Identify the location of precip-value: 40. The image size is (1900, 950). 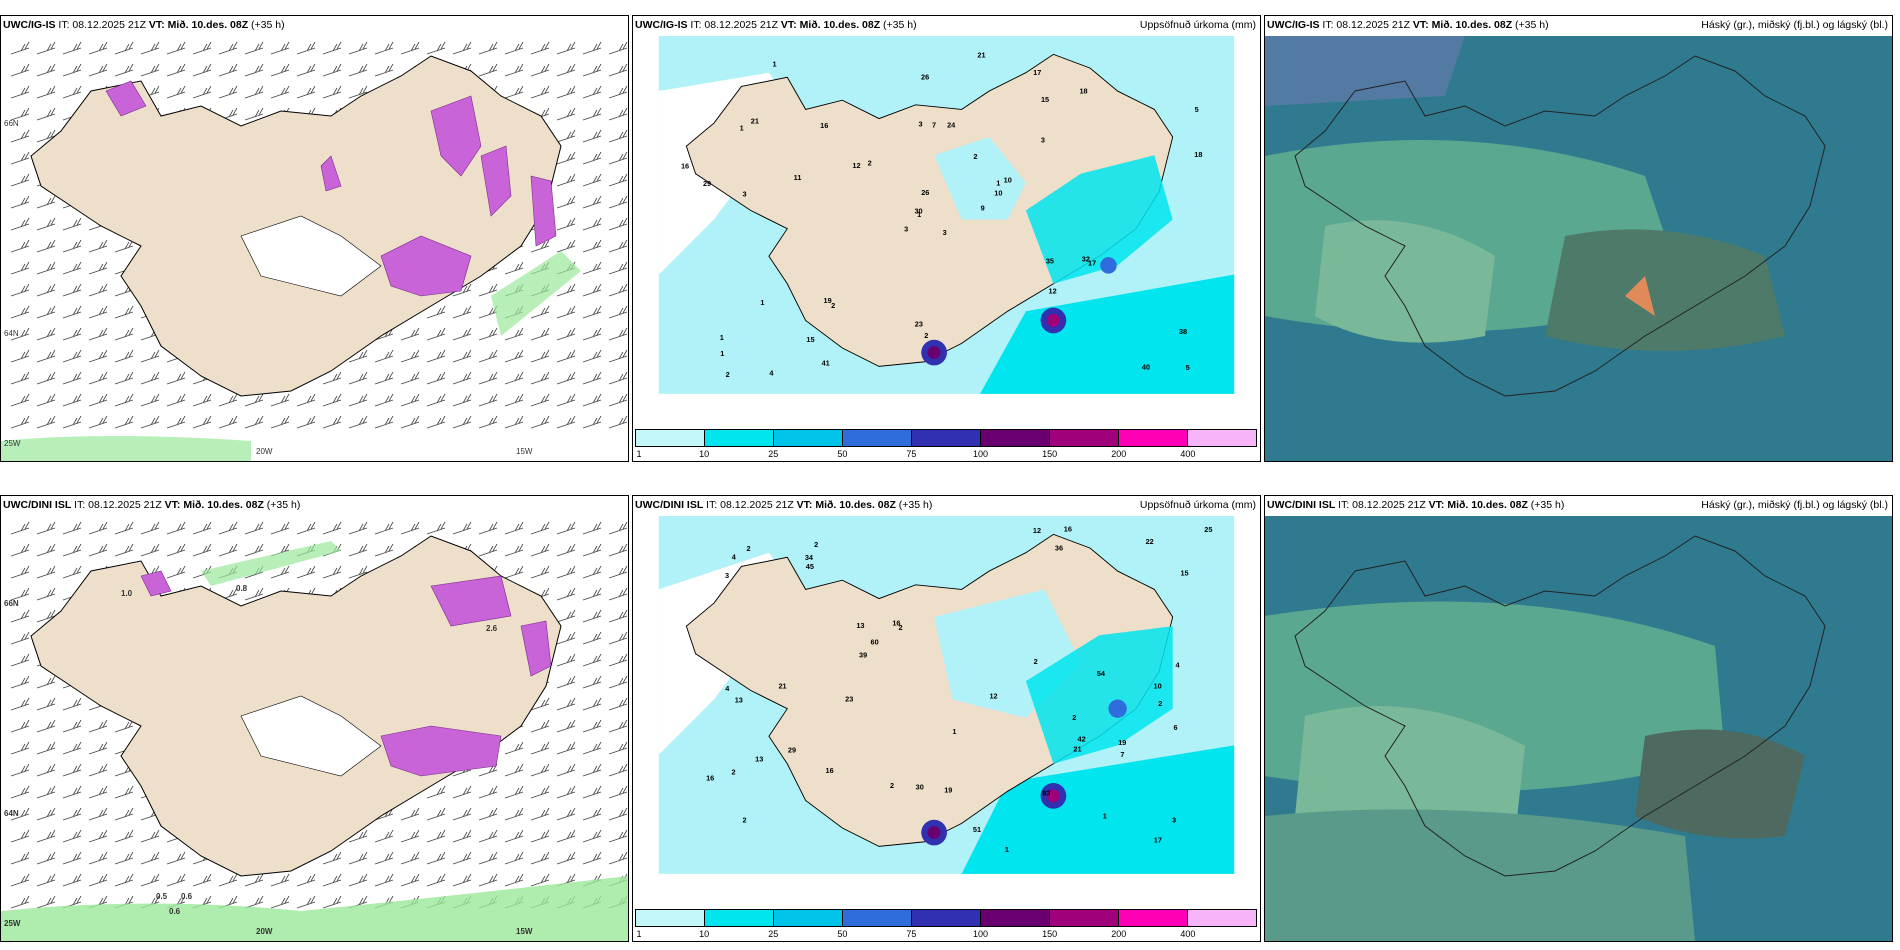
(1146, 367).